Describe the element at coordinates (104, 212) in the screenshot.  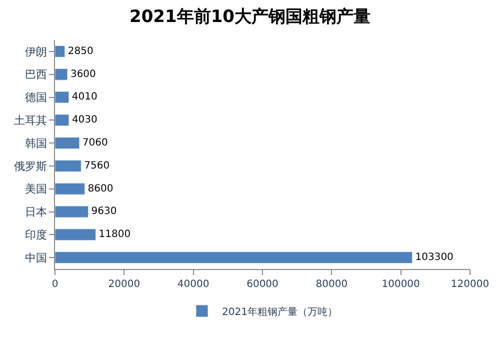
I see `data-label: 9630` at that location.